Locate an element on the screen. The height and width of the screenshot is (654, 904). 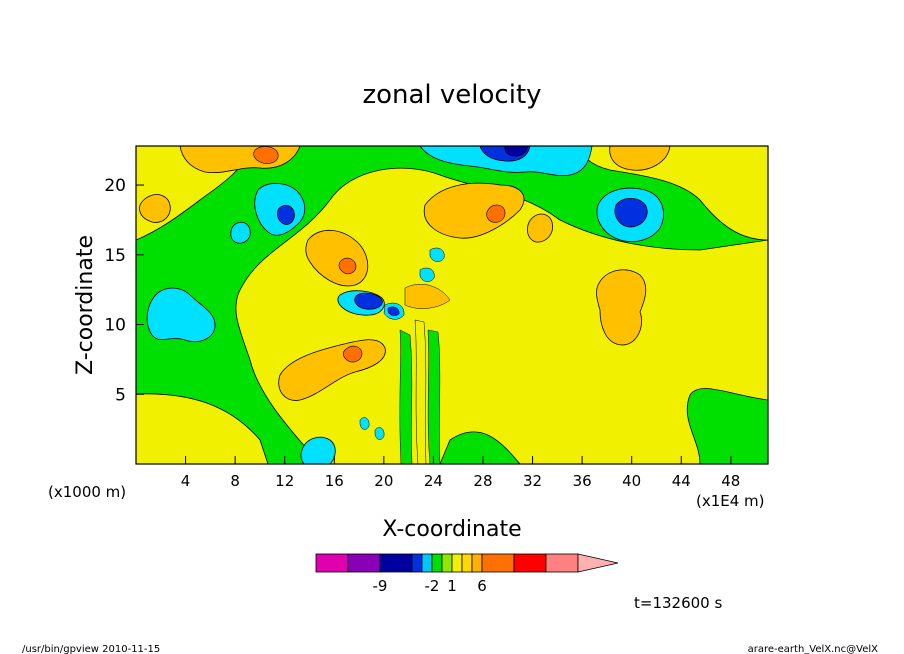
contour-region-blue-center is located at coordinates (368, 301).